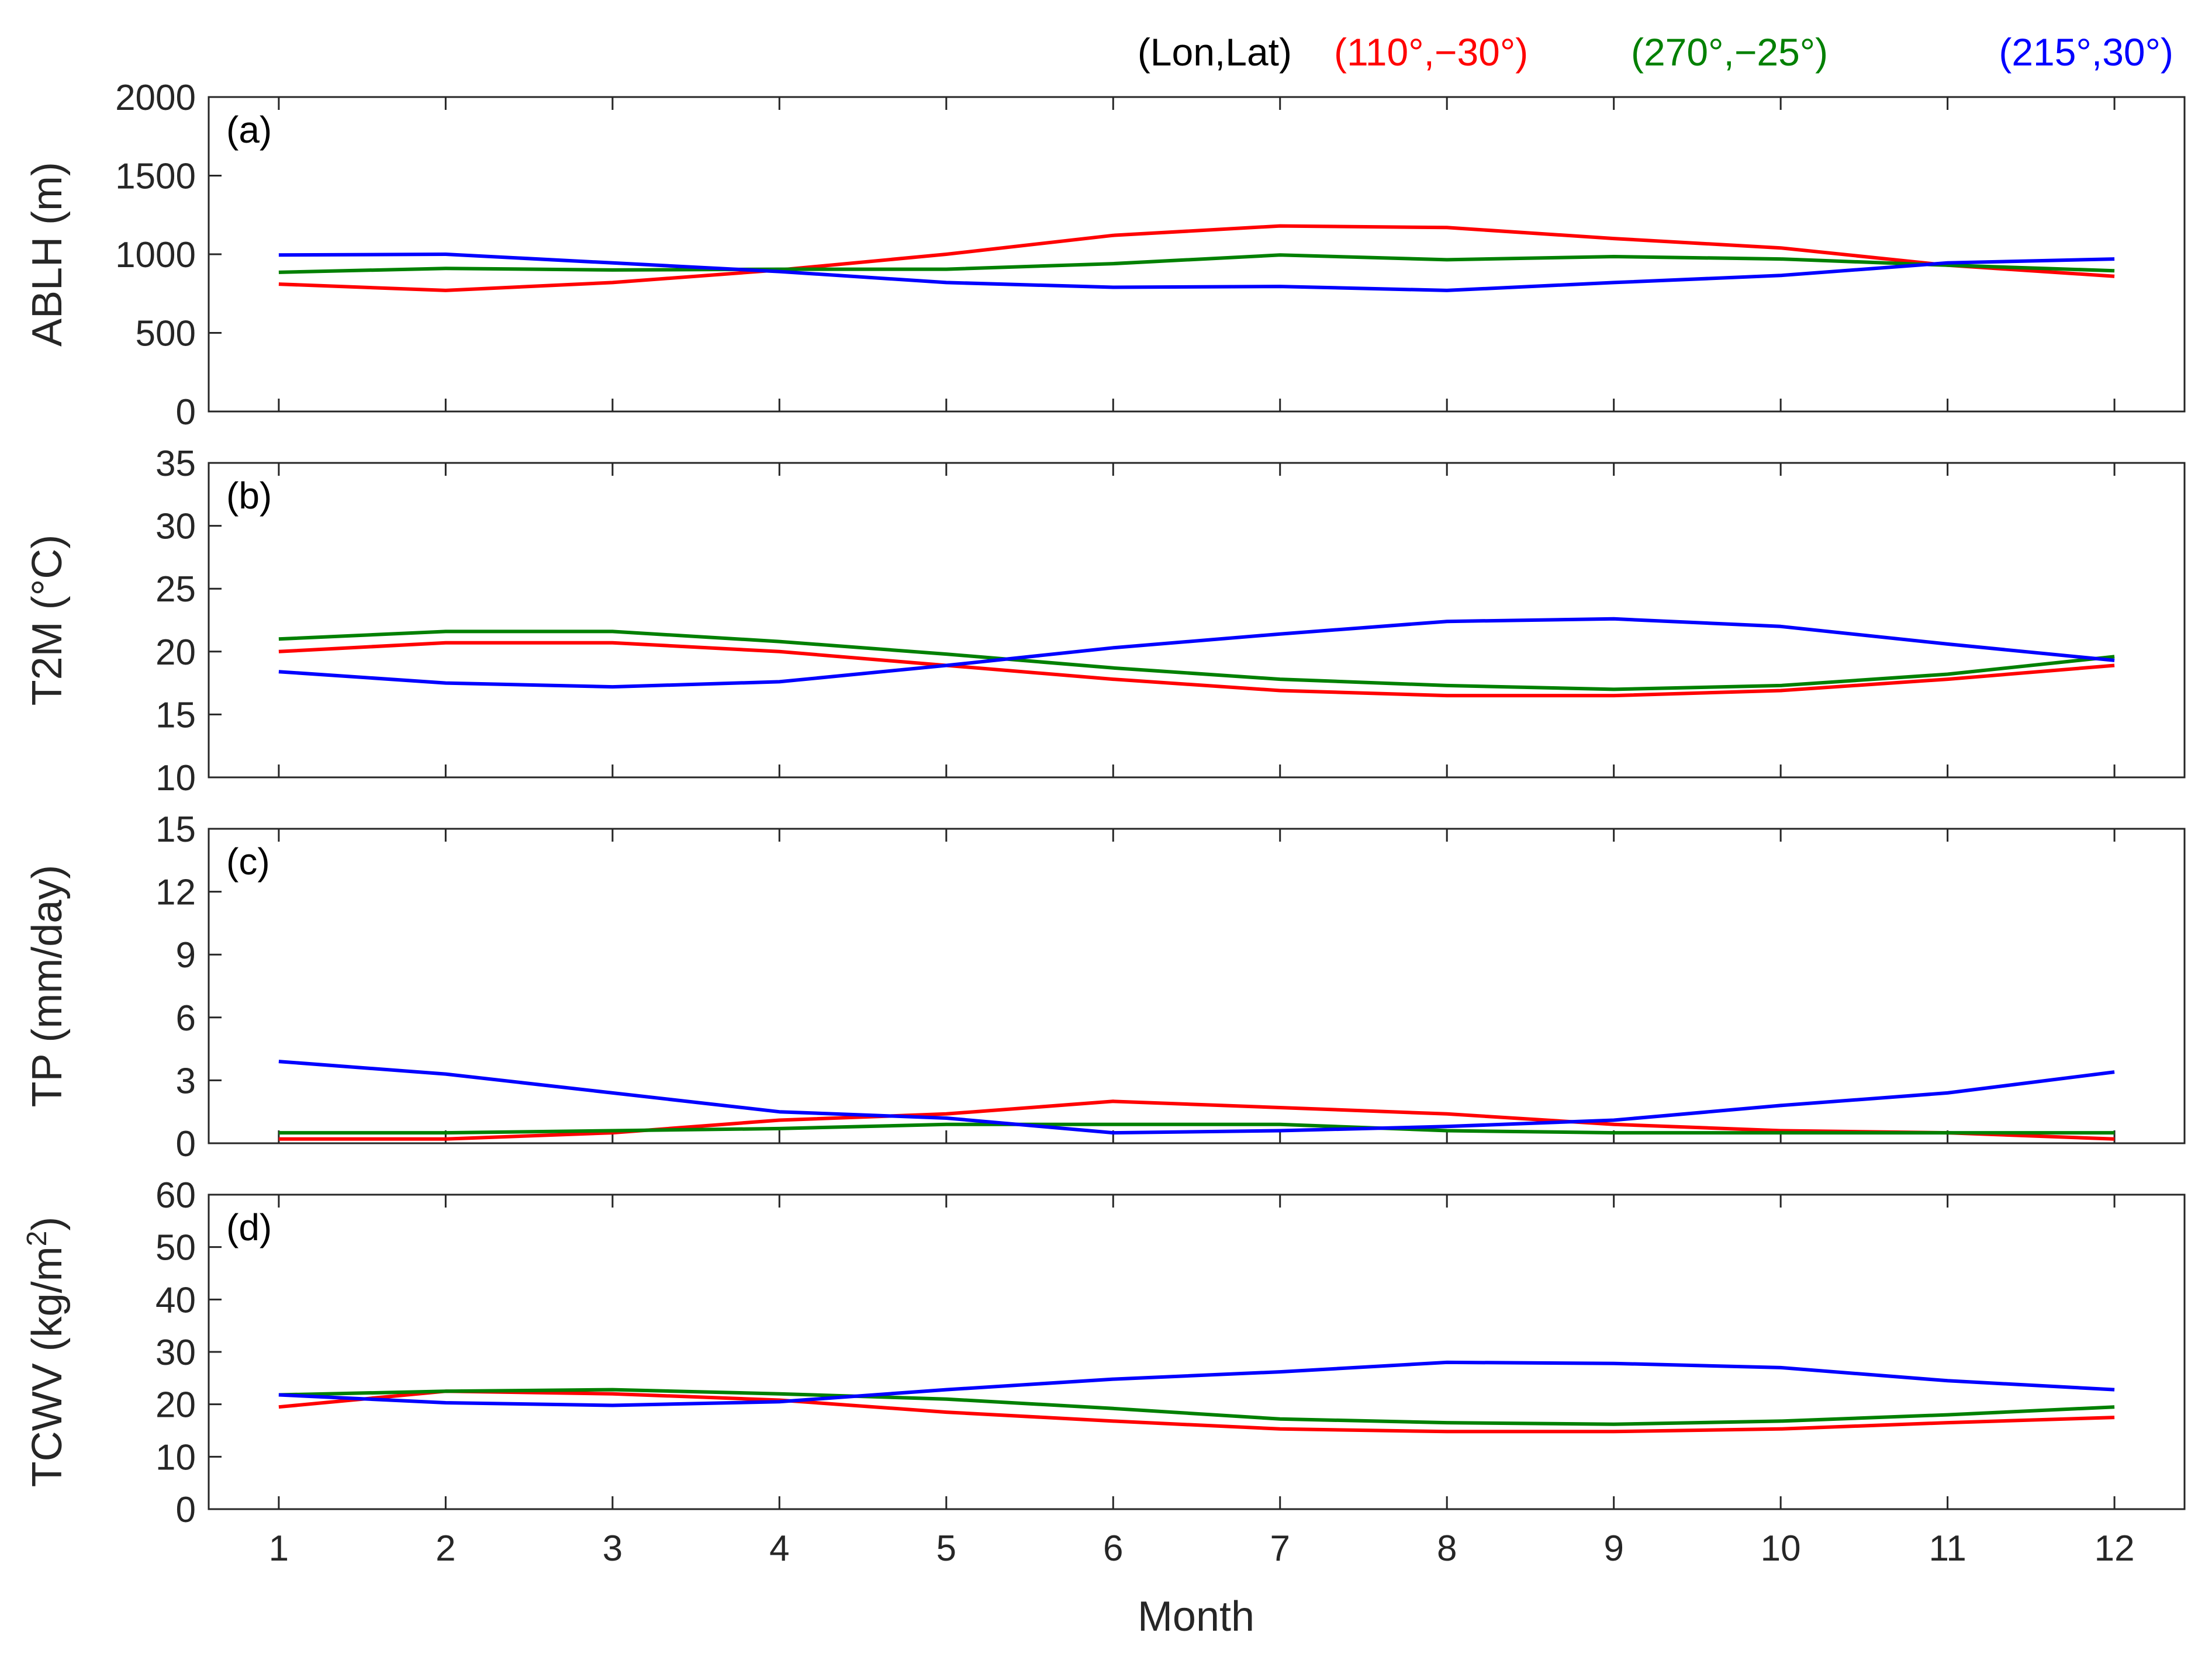 This screenshot has width=2212, height=1657. Describe the element at coordinates (1280, 1549) in the screenshot. I see `x-tick-label: 7` at that location.